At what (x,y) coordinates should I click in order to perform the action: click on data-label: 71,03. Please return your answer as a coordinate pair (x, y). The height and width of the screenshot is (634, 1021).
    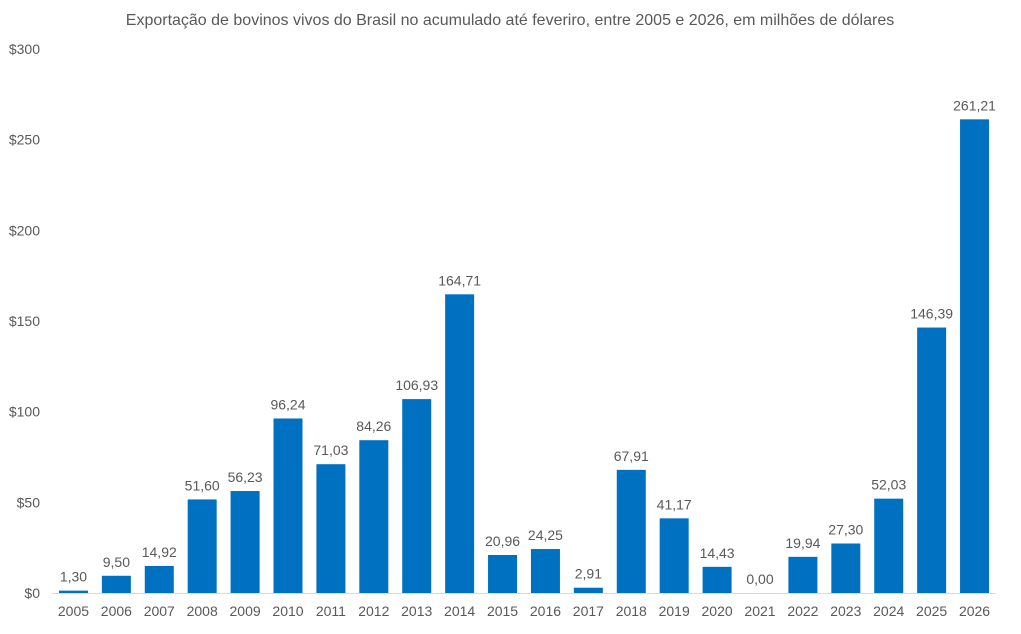
    Looking at the image, I should click on (330, 450).